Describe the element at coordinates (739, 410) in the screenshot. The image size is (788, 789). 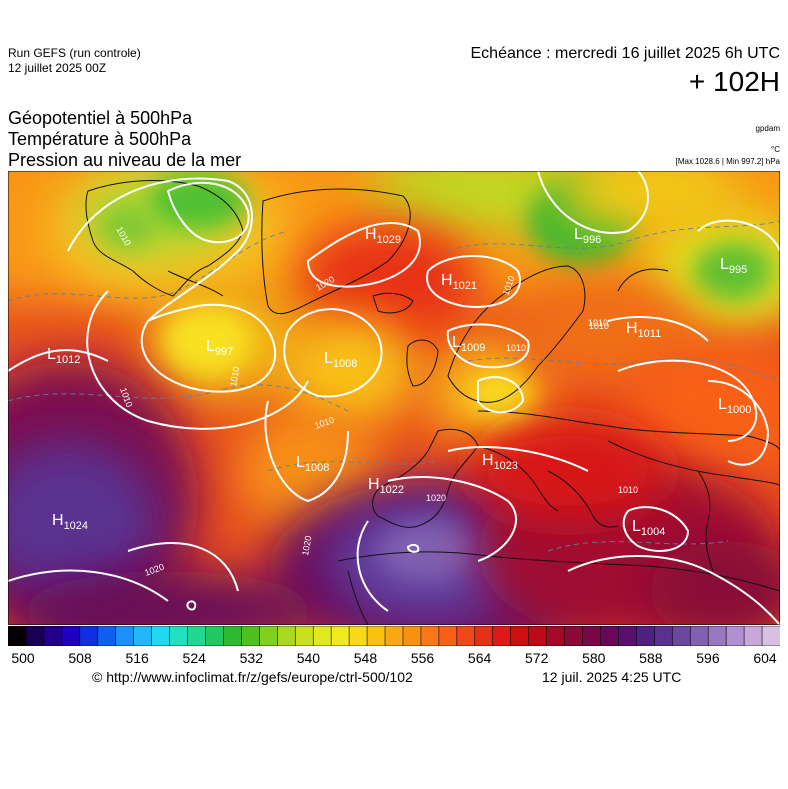
I see `pressure-center-value: 1000` at that location.